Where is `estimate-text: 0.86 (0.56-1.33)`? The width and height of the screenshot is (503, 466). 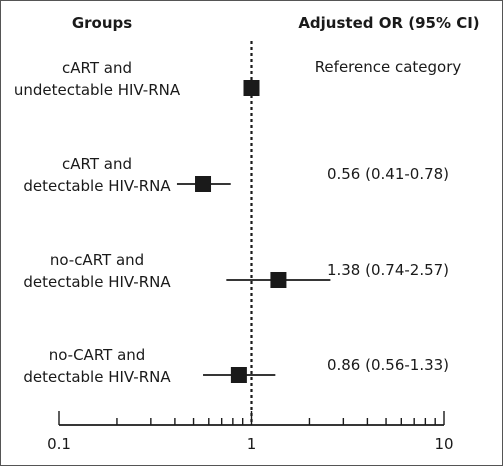
estimate-text: 0.86 (0.56-1.33) is located at coordinates (388, 365).